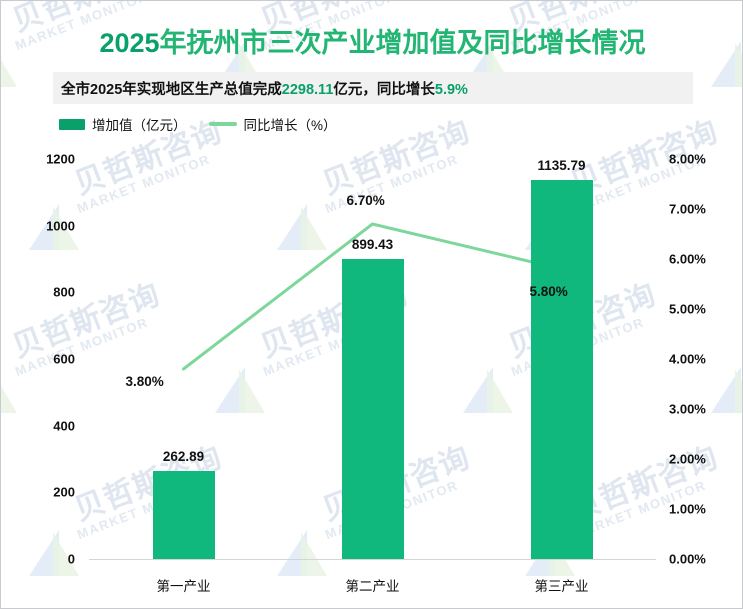 The image size is (743, 609). Describe the element at coordinates (144, 381) in the screenshot. I see `line-value-label: 3.80%` at that location.